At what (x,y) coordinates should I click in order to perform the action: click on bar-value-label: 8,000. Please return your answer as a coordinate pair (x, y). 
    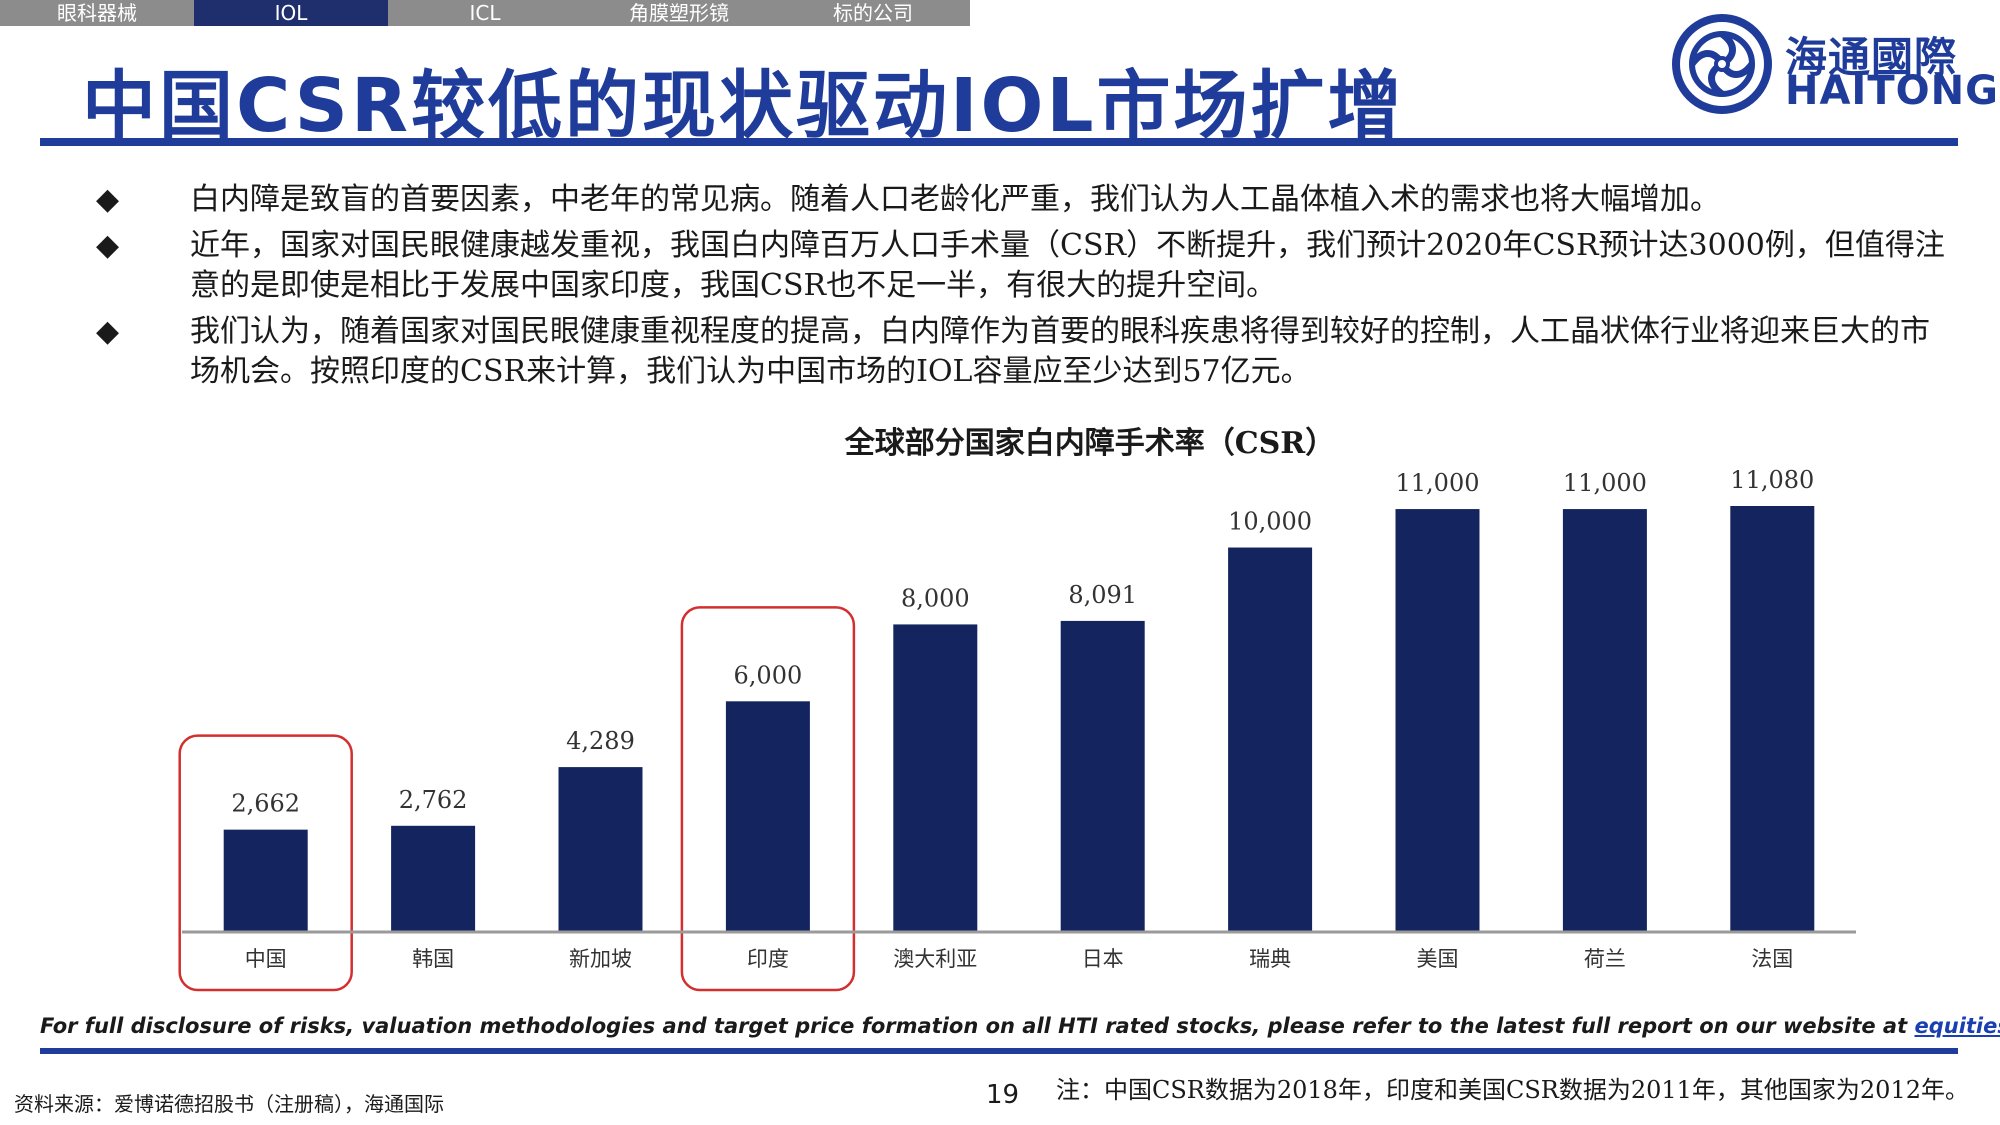
    Looking at the image, I should click on (935, 598).